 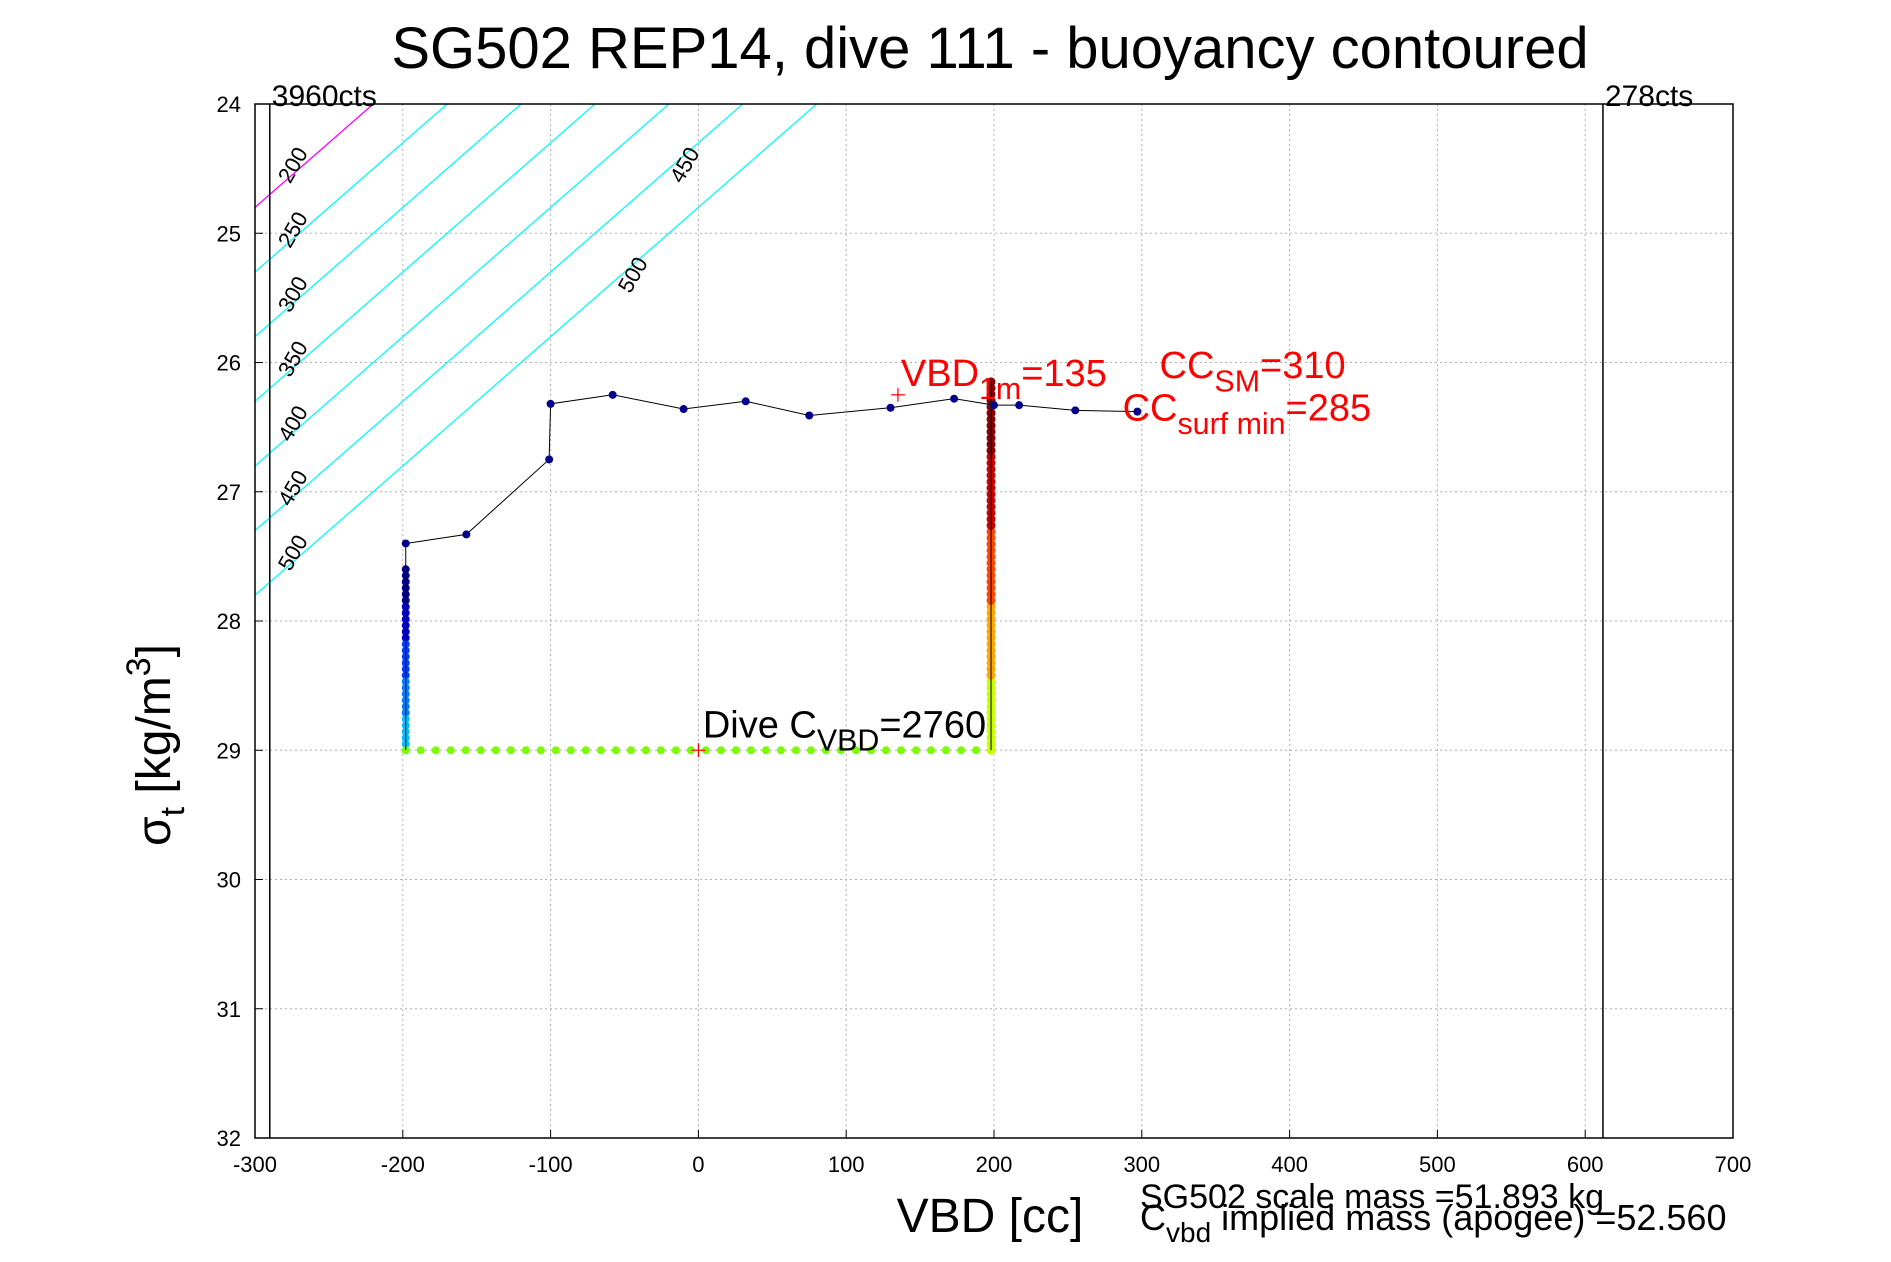 I want to click on implied-mass-rest: implied mass (apogee) =52.560, so click(x=1468, y=1217).